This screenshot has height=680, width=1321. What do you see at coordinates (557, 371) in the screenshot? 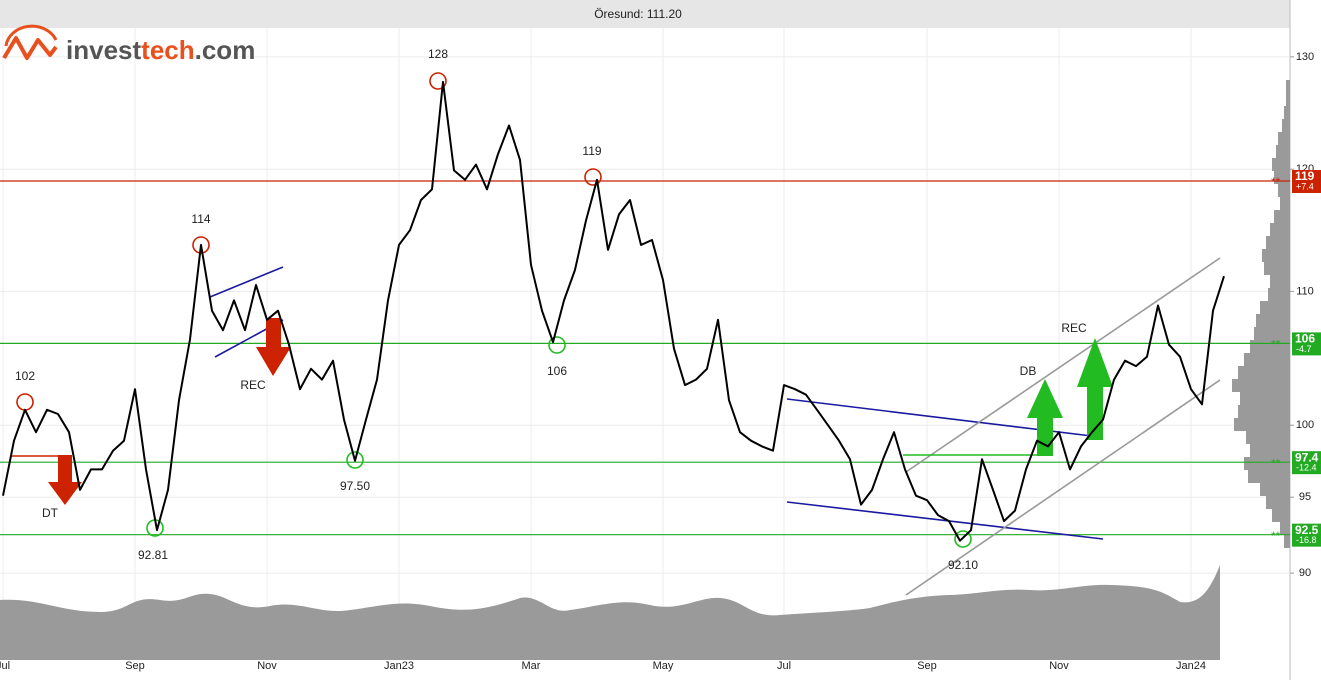
I see `pivot-label: 106` at bounding box center [557, 371].